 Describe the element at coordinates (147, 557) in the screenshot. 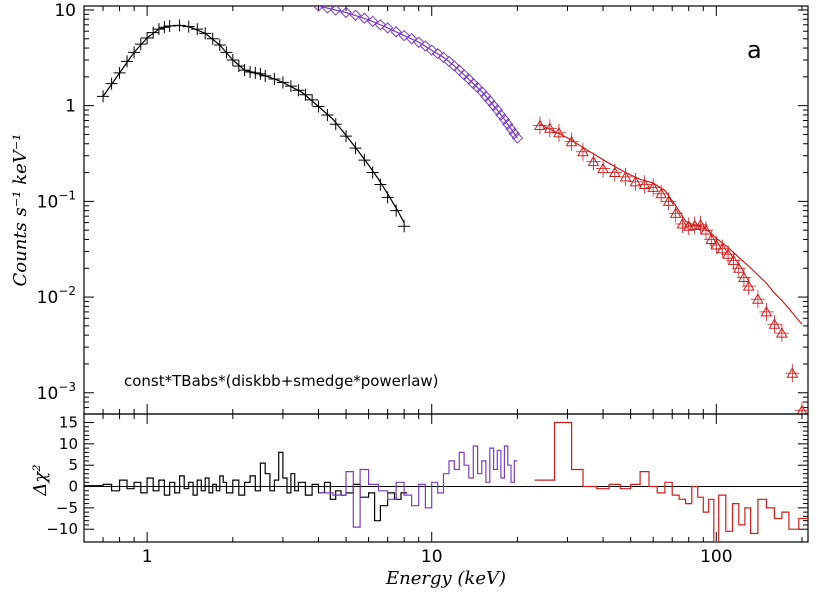

I see `x-tick-label: 1` at that location.